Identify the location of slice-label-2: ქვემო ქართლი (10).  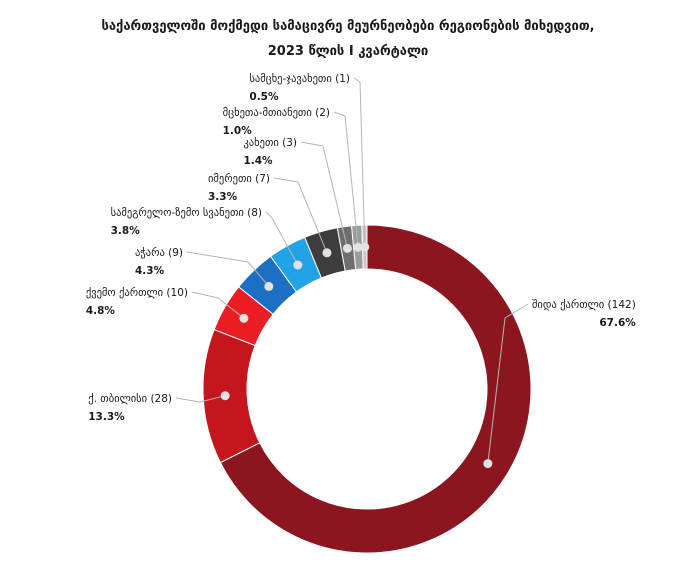
(137, 293).